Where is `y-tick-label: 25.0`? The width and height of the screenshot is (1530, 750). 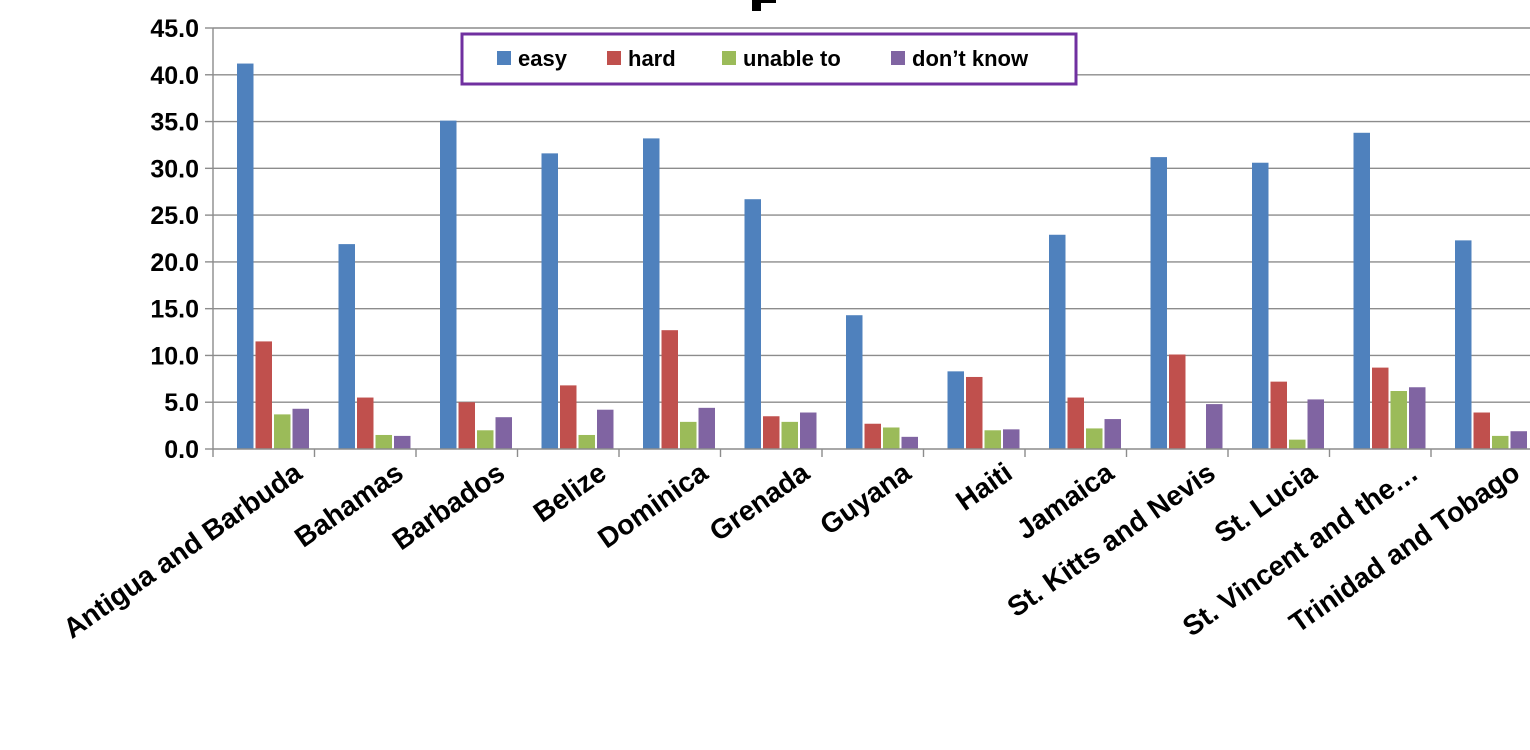
y-tick-label: 25.0 is located at coordinates (174, 216).